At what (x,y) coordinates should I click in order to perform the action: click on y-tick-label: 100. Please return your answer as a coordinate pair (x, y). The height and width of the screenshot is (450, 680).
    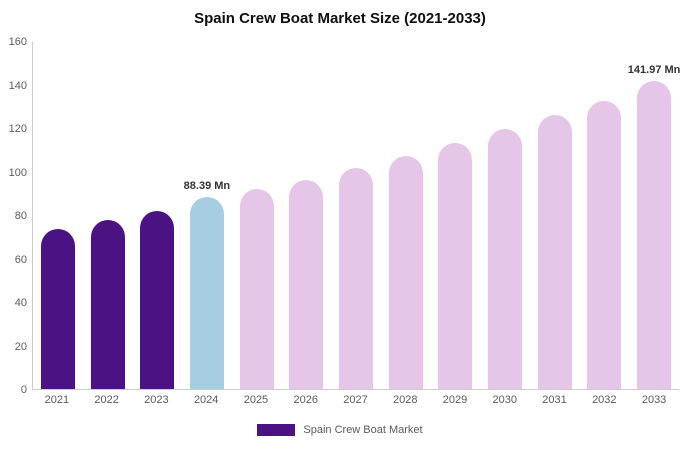
    Looking at the image, I should click on (17, 172).